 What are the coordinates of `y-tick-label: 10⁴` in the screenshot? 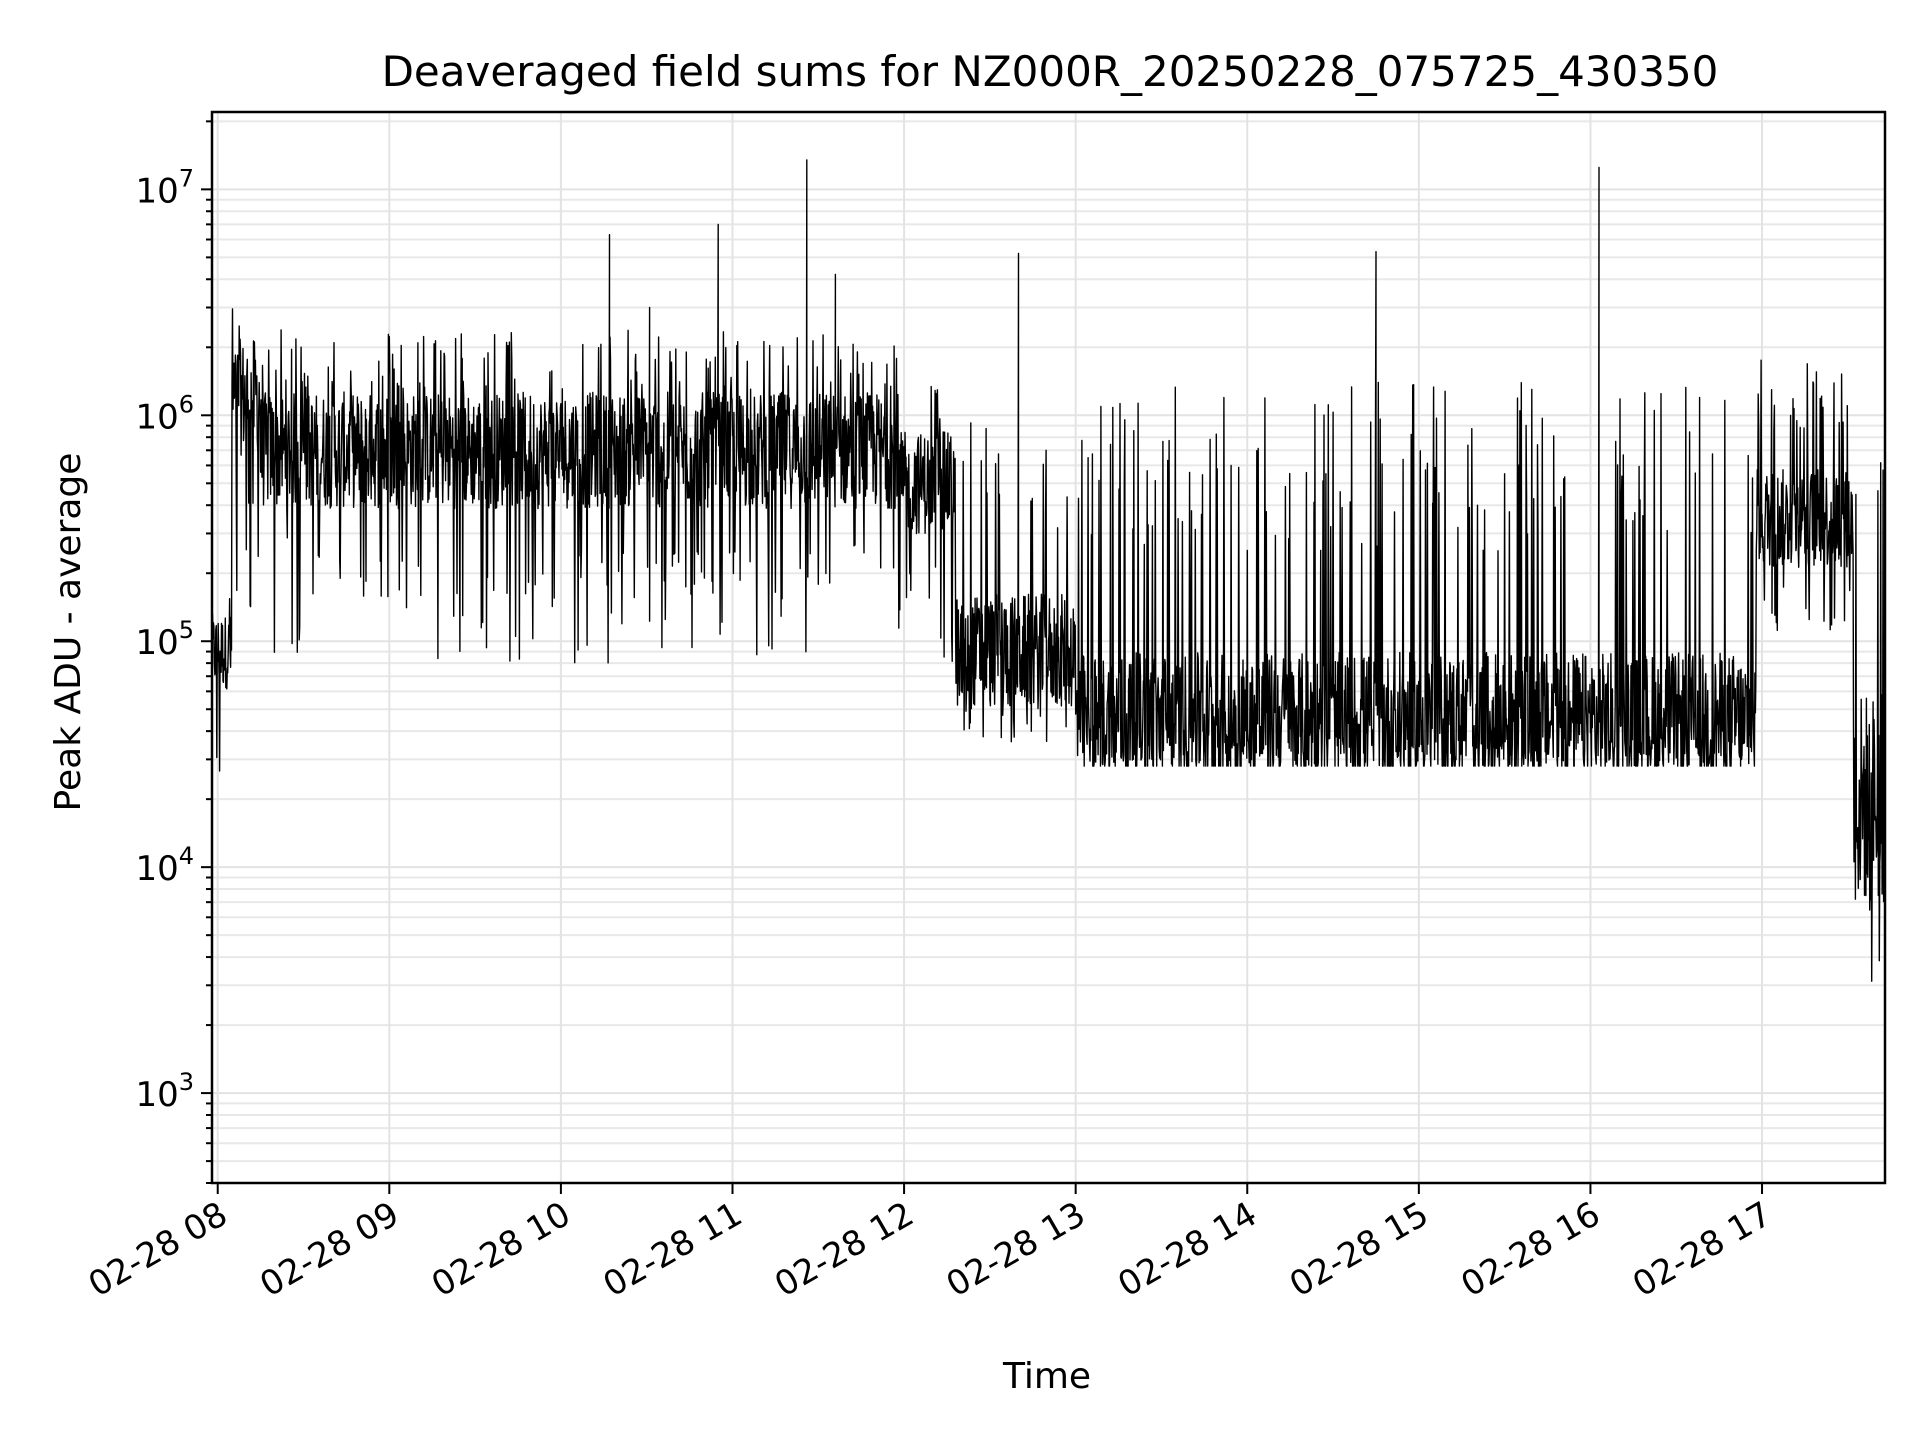 It's located at (164, 865).